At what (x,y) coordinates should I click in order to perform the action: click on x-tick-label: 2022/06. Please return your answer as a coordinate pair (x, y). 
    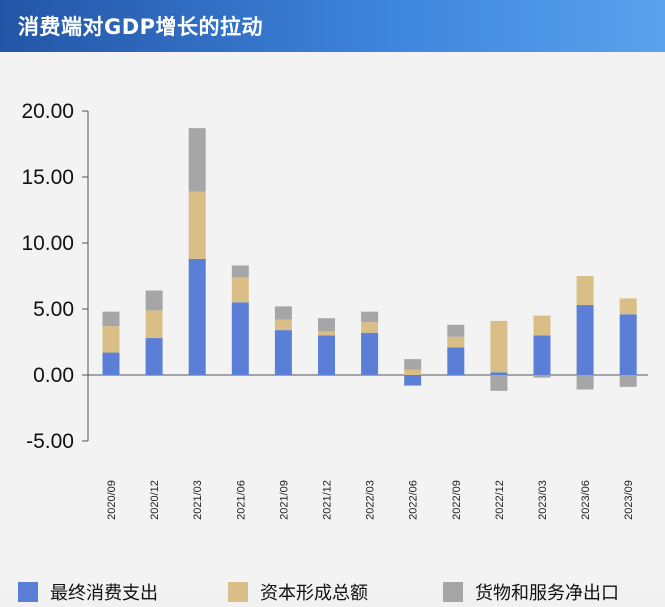
    Looking at the image, I should click on (414, 500).